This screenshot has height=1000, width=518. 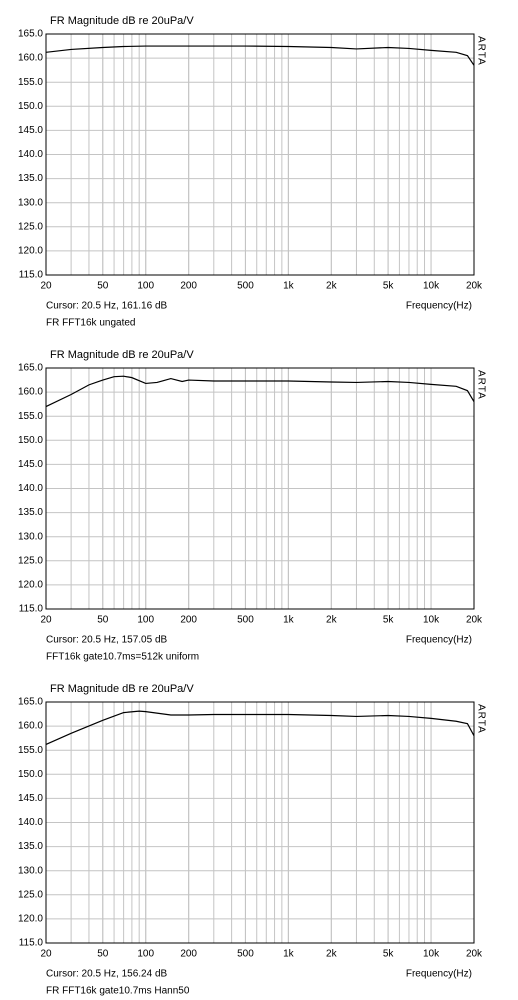 What do you see at coordinates (107, 974) in the screenshot?
I see `cursor-readout: Cursor: 20.5 Hz, 156.24 dB` at bounding box center [107, 974].